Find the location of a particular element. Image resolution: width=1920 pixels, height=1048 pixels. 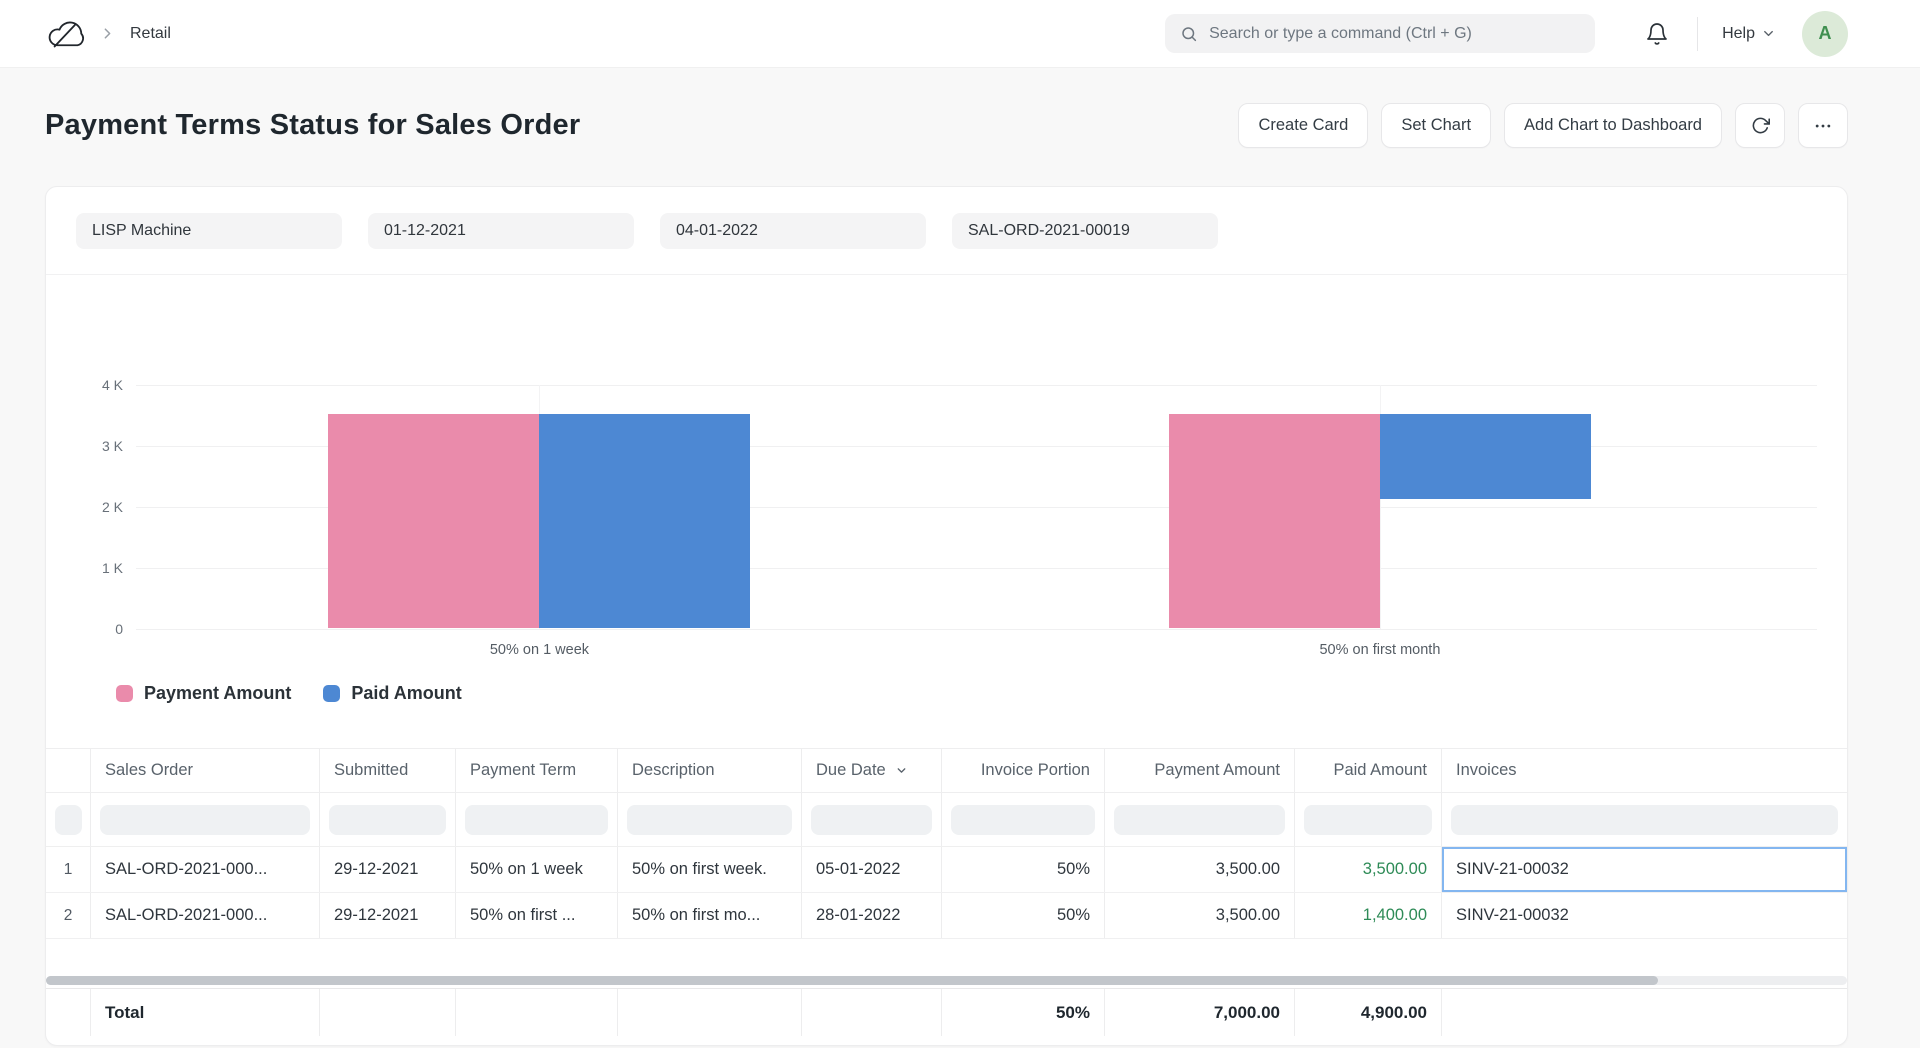

more-options-button is located at coordinates (1823, 125).